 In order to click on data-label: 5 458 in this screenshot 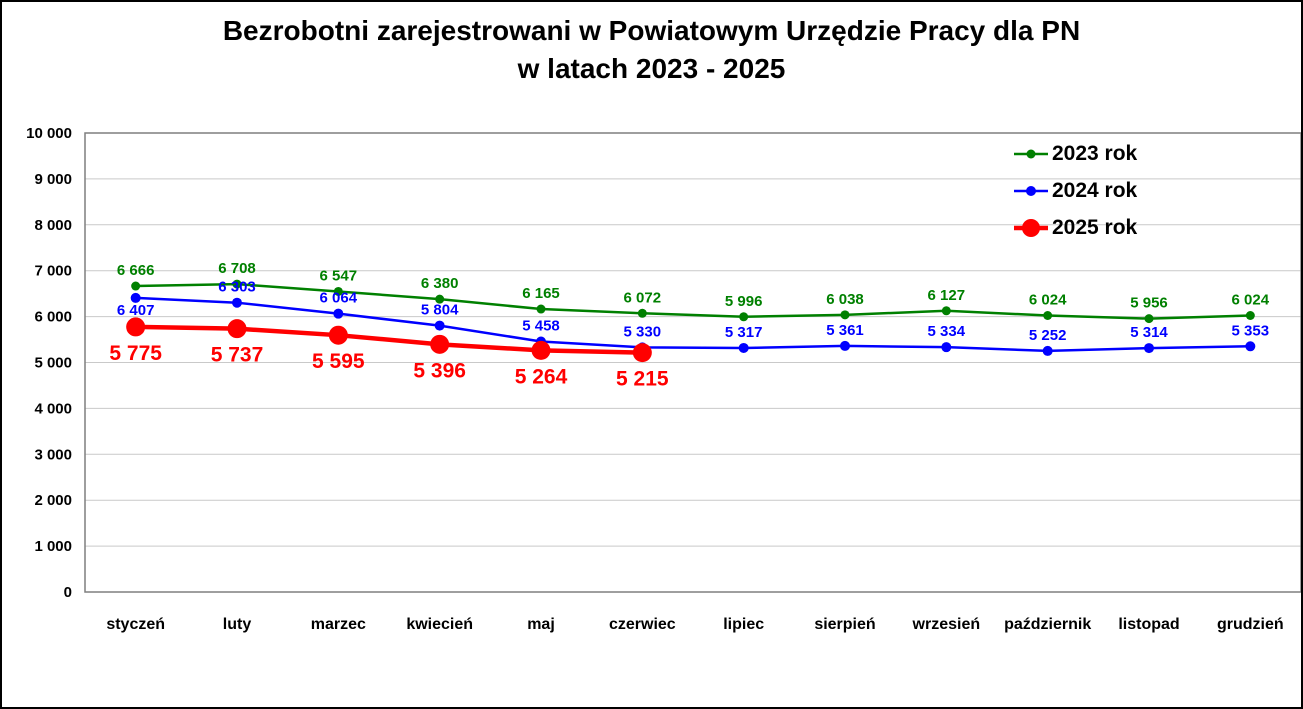, I will do `click(541, 325)`.